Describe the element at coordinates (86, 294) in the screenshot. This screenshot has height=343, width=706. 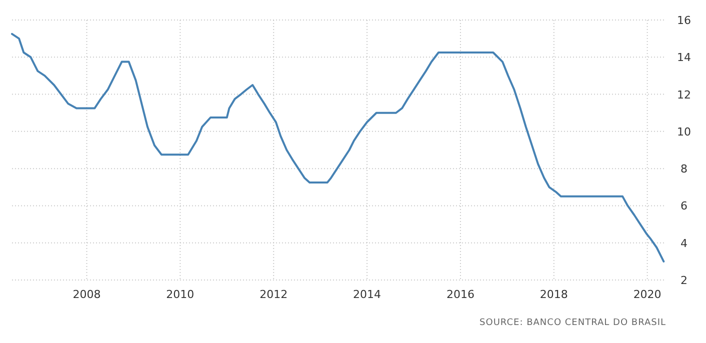
I see `x-tick-label: 2008` at that location.